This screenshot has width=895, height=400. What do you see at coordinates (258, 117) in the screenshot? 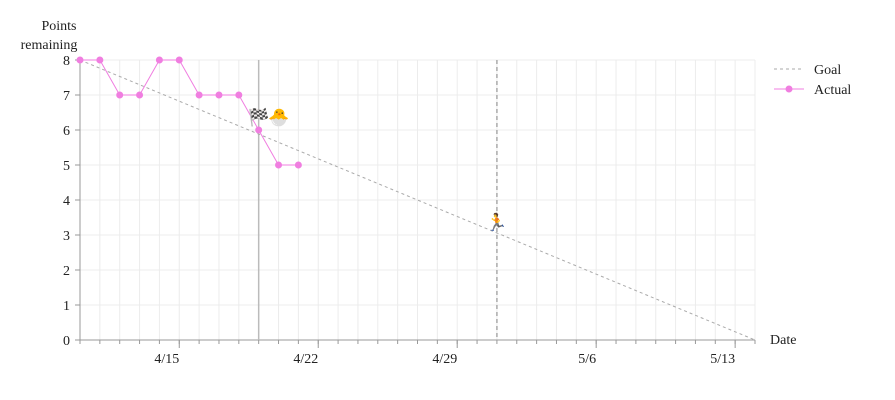
I see `finish-flag-icon: 🏁` at bounding box center [258, 117].